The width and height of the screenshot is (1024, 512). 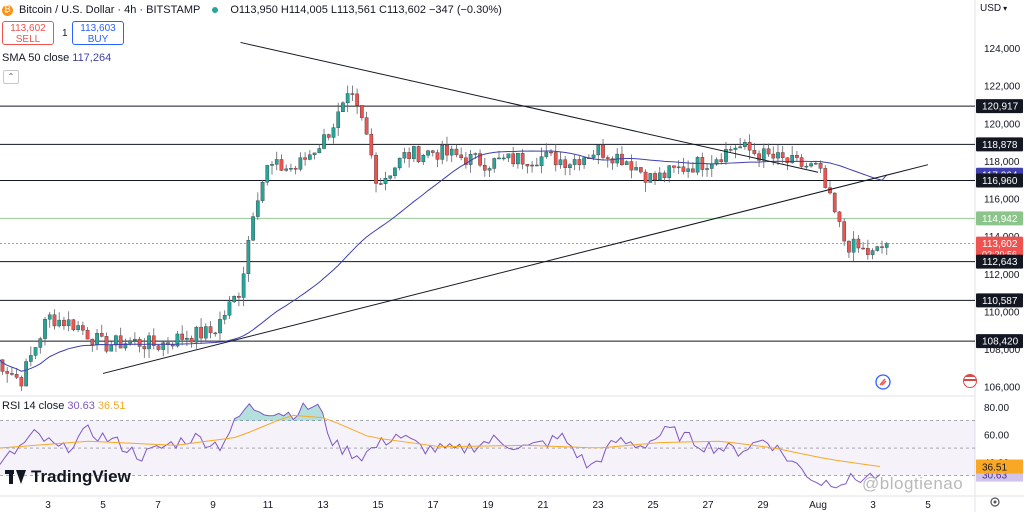 I want to click on sell-button: 113,602 SELL, so click(x=28, y=33).